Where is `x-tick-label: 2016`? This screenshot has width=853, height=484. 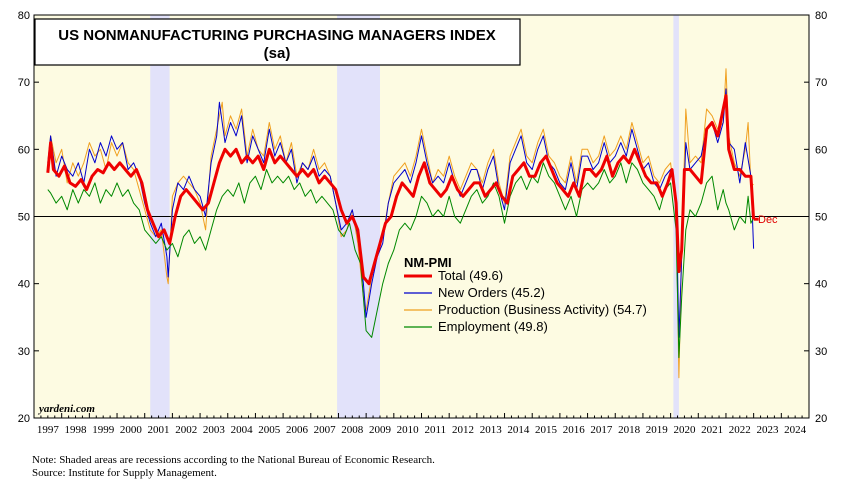 x-tick-label: 2016 is located at coordinates (574, 430).